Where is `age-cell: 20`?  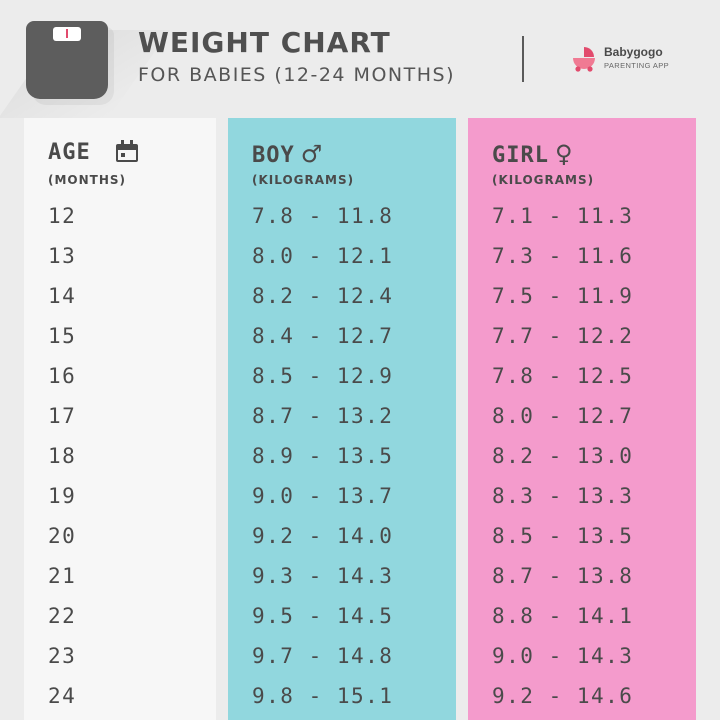 age-cell: 20 is located at coordinates (62, 536).